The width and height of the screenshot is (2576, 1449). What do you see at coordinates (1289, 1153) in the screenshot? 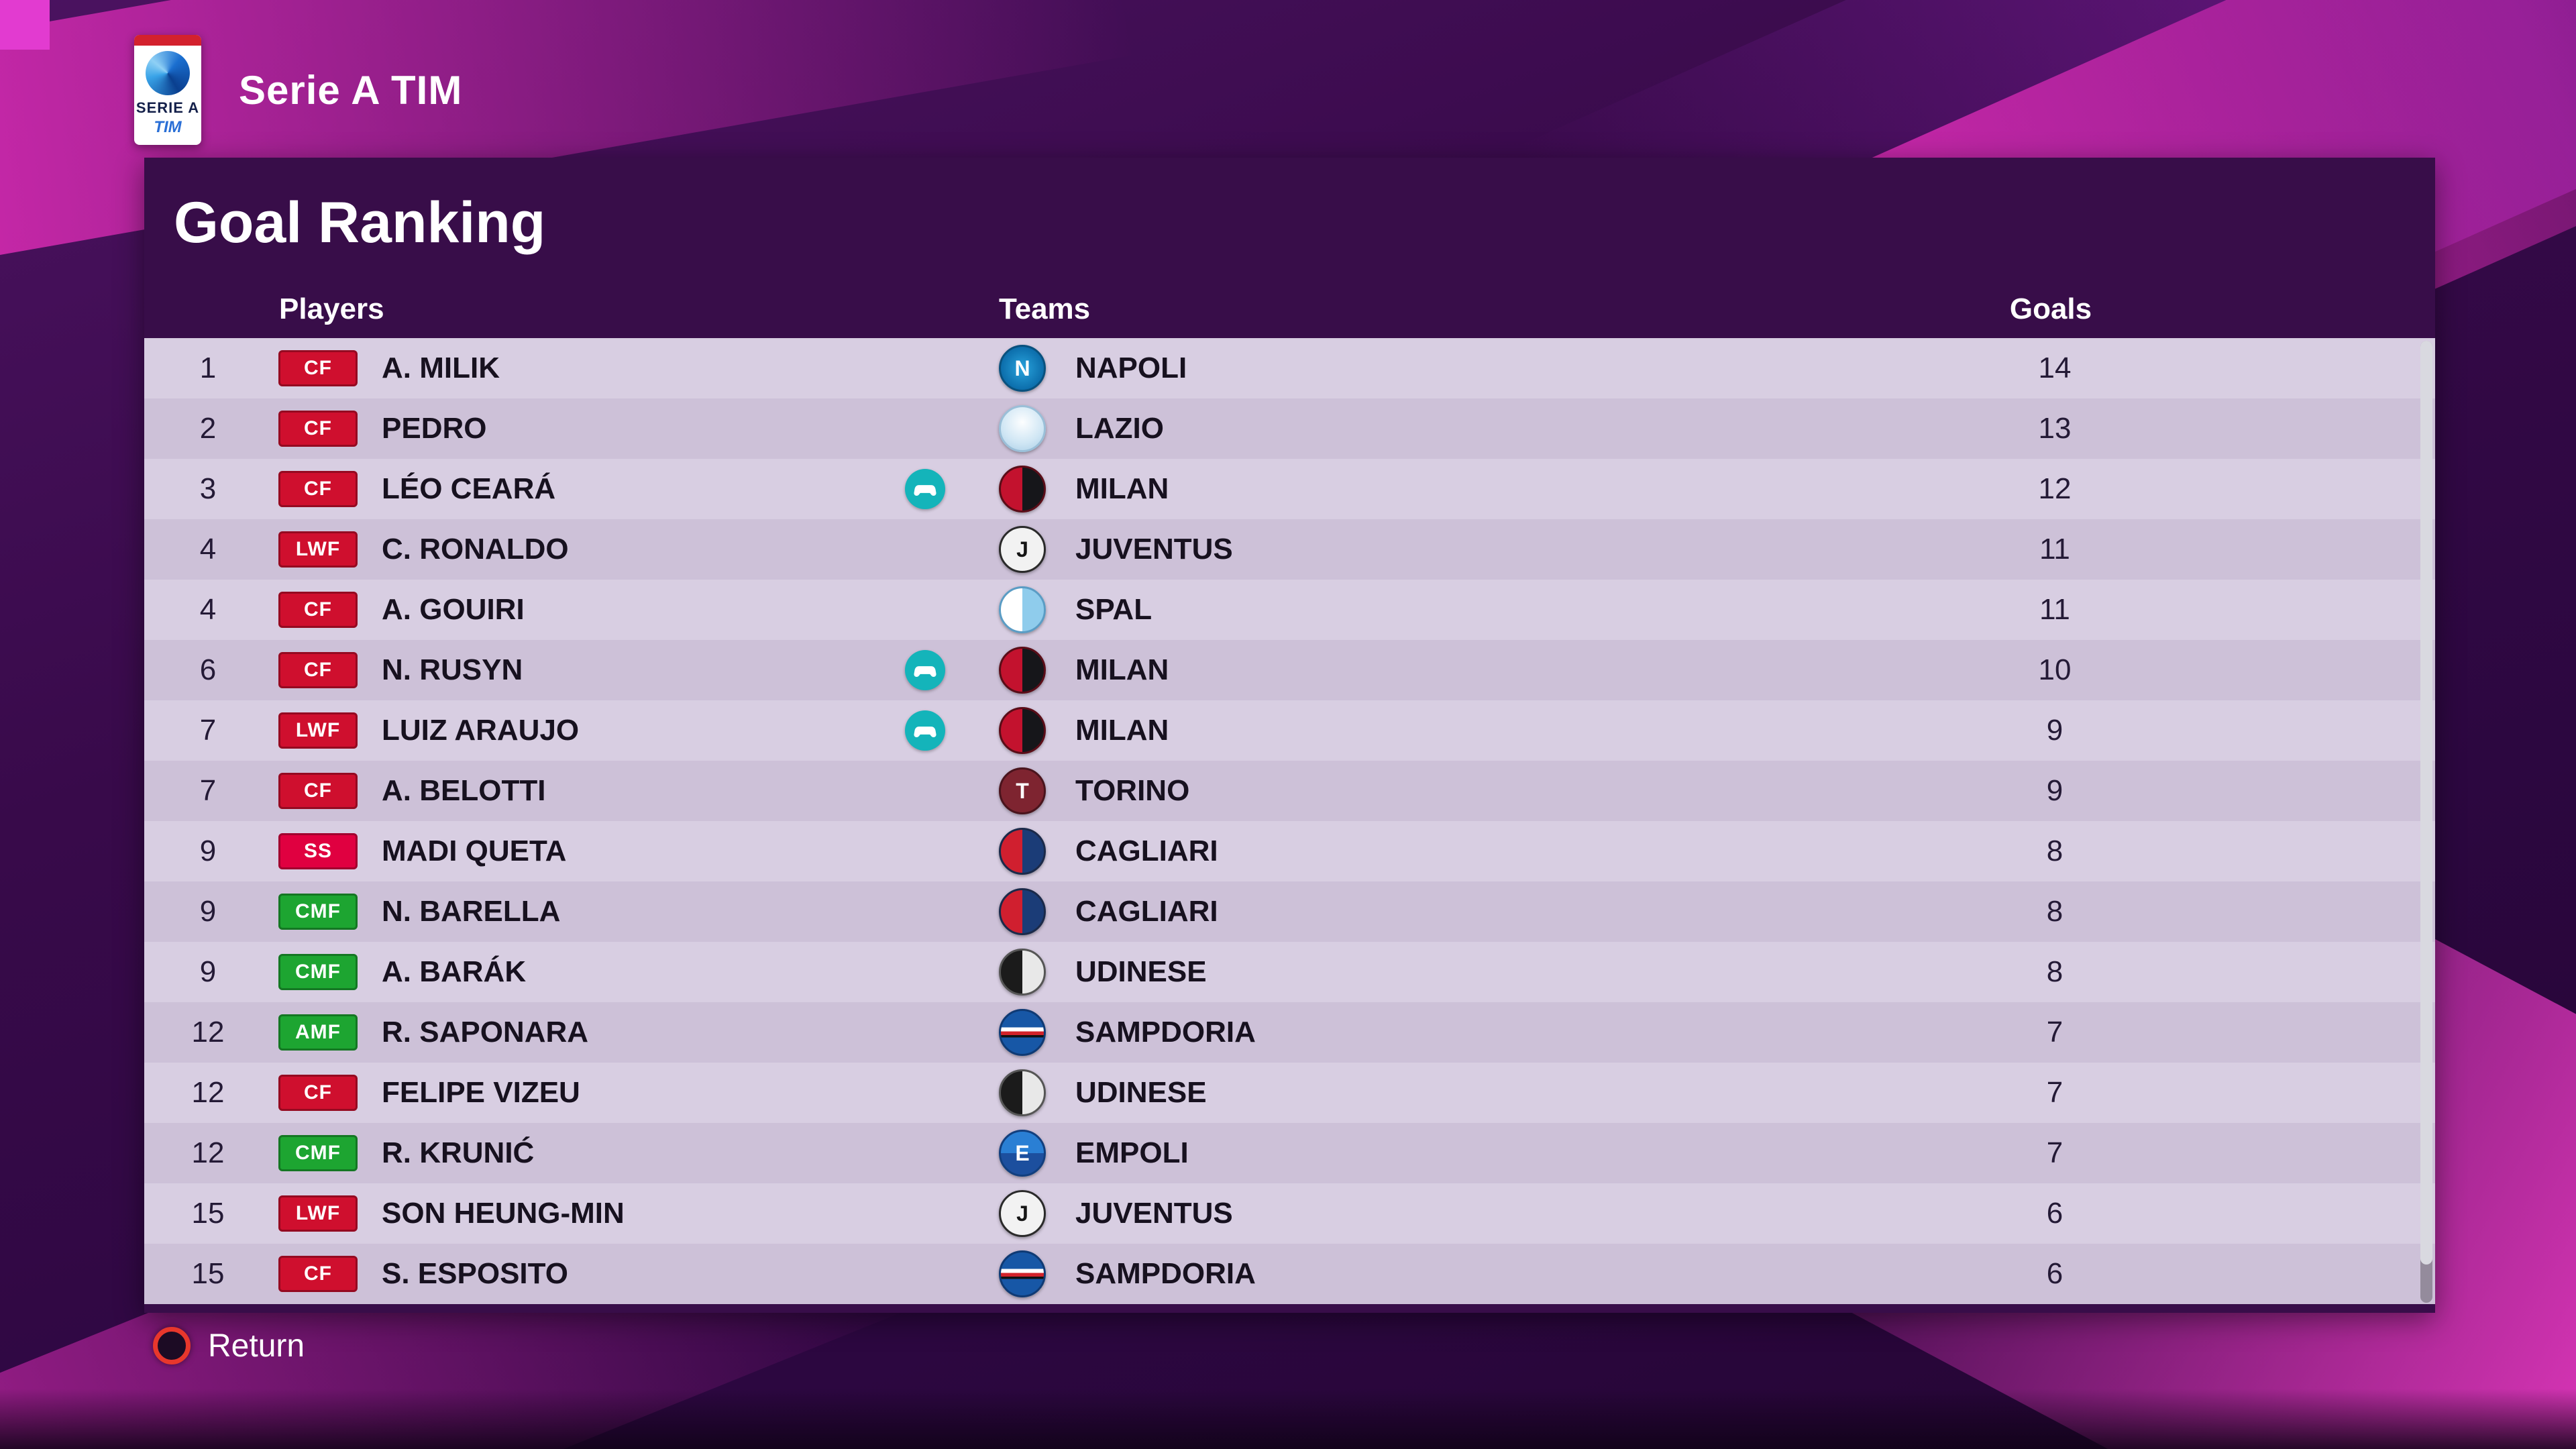
I see `table-row: 12 CMF R. KRUNIĆ E EMPOLI 7` at bounding box center [1289, 1153].